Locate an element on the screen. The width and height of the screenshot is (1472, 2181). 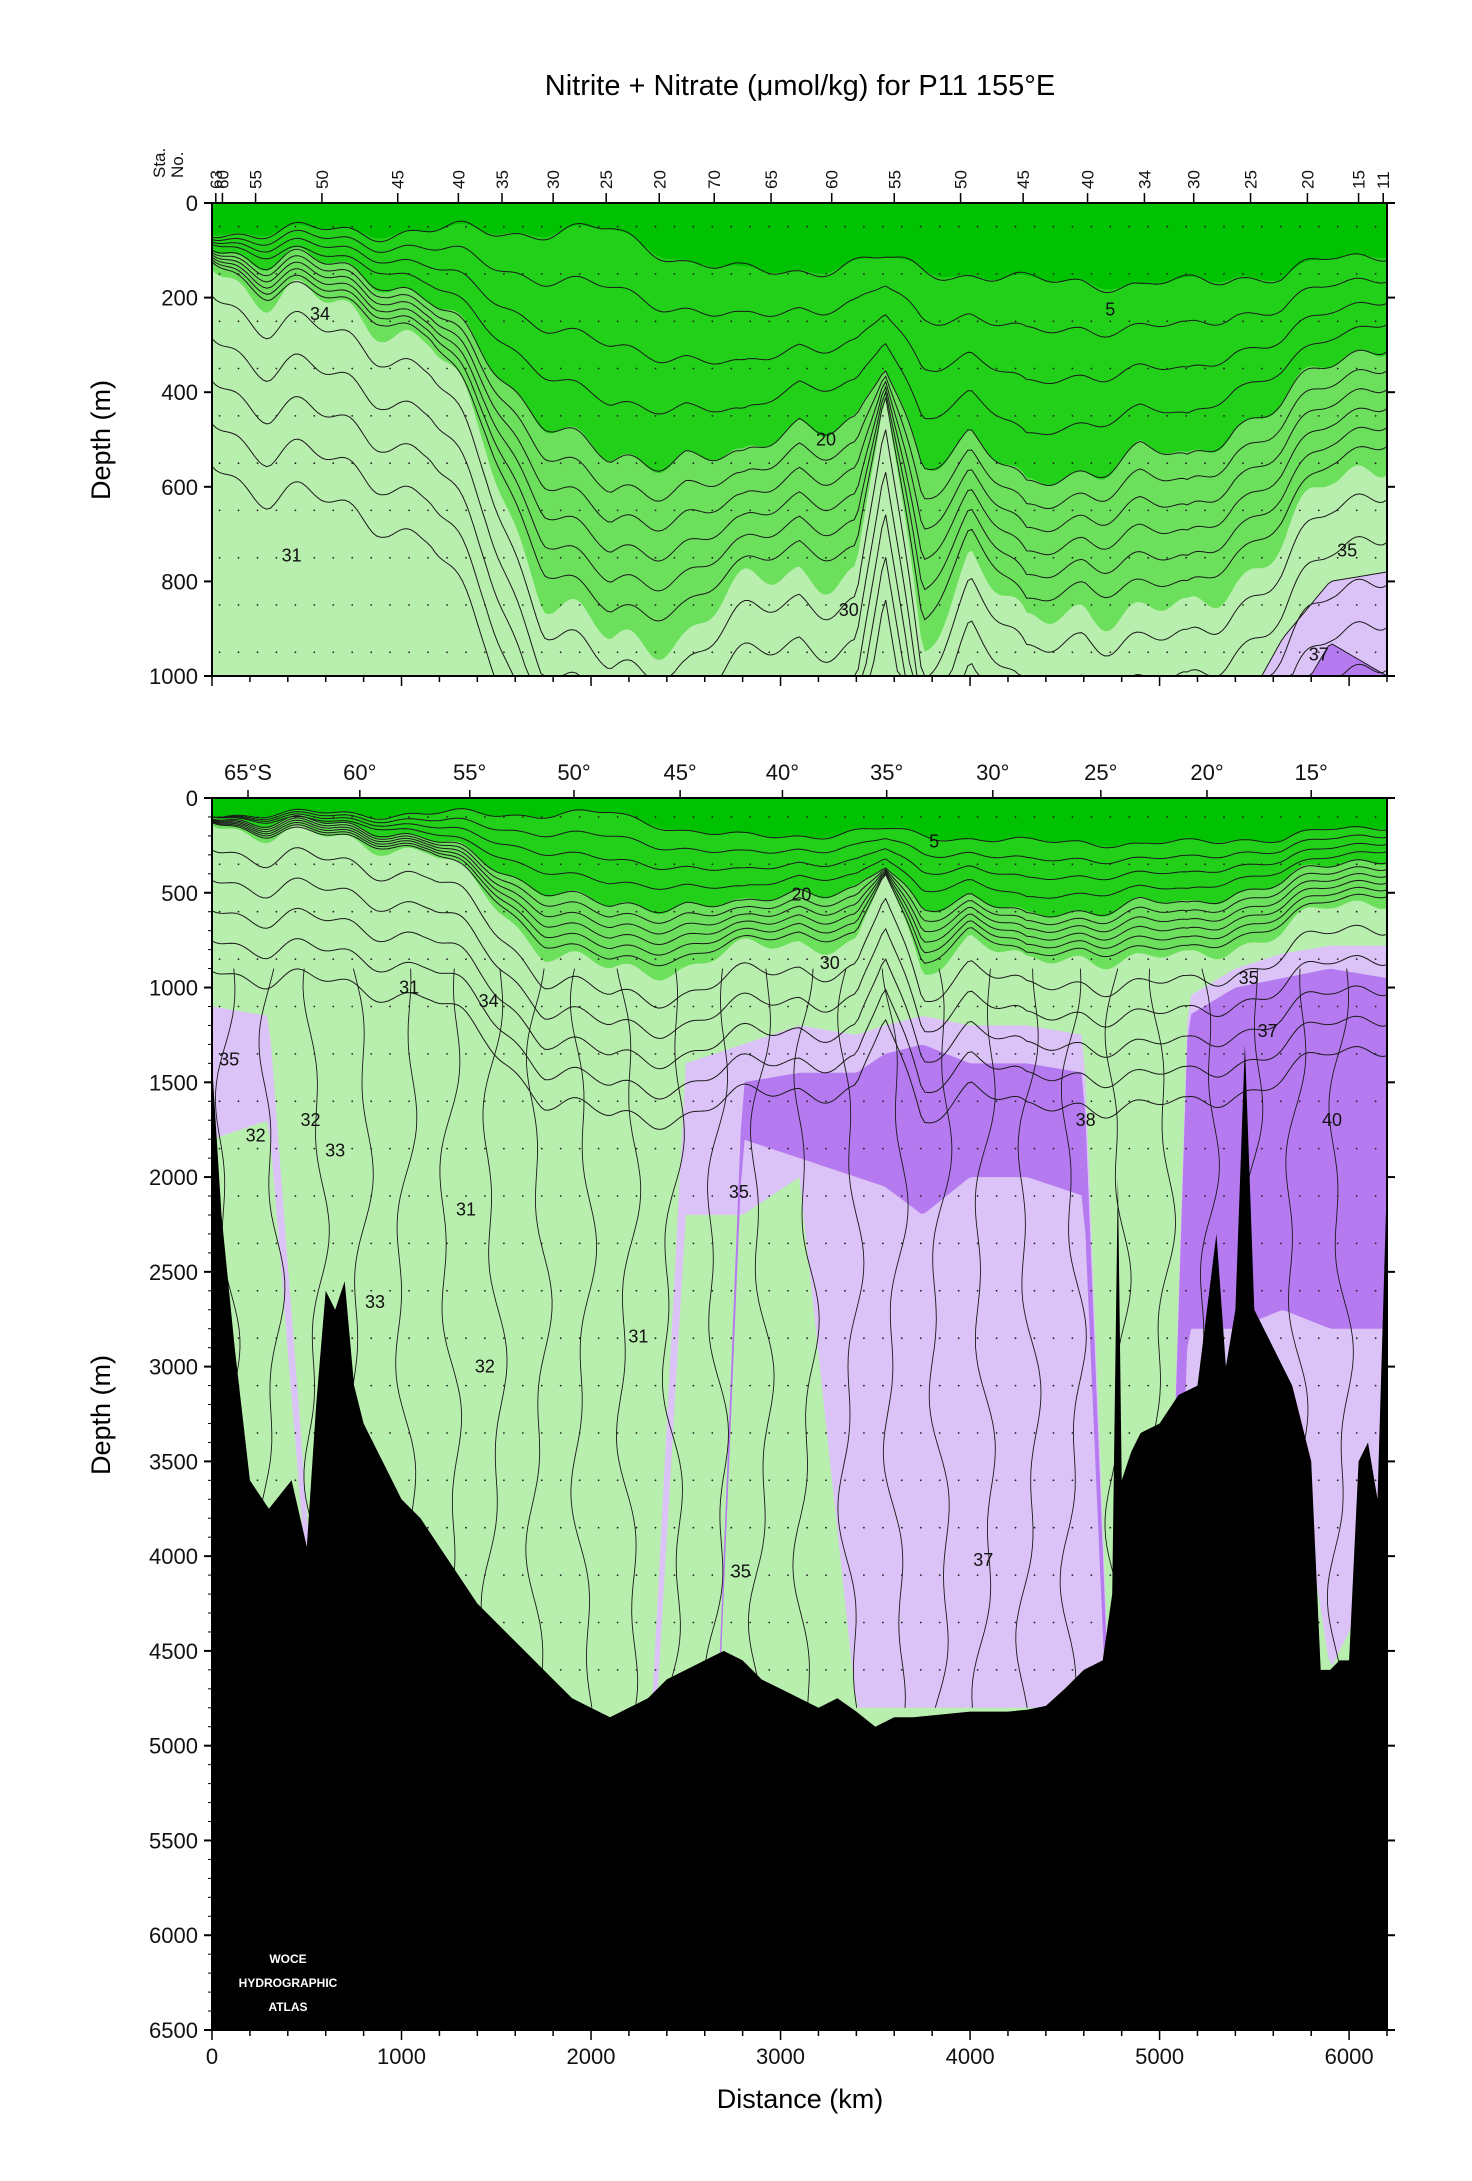
station-number: 60 is located at coordinates (832, 179).